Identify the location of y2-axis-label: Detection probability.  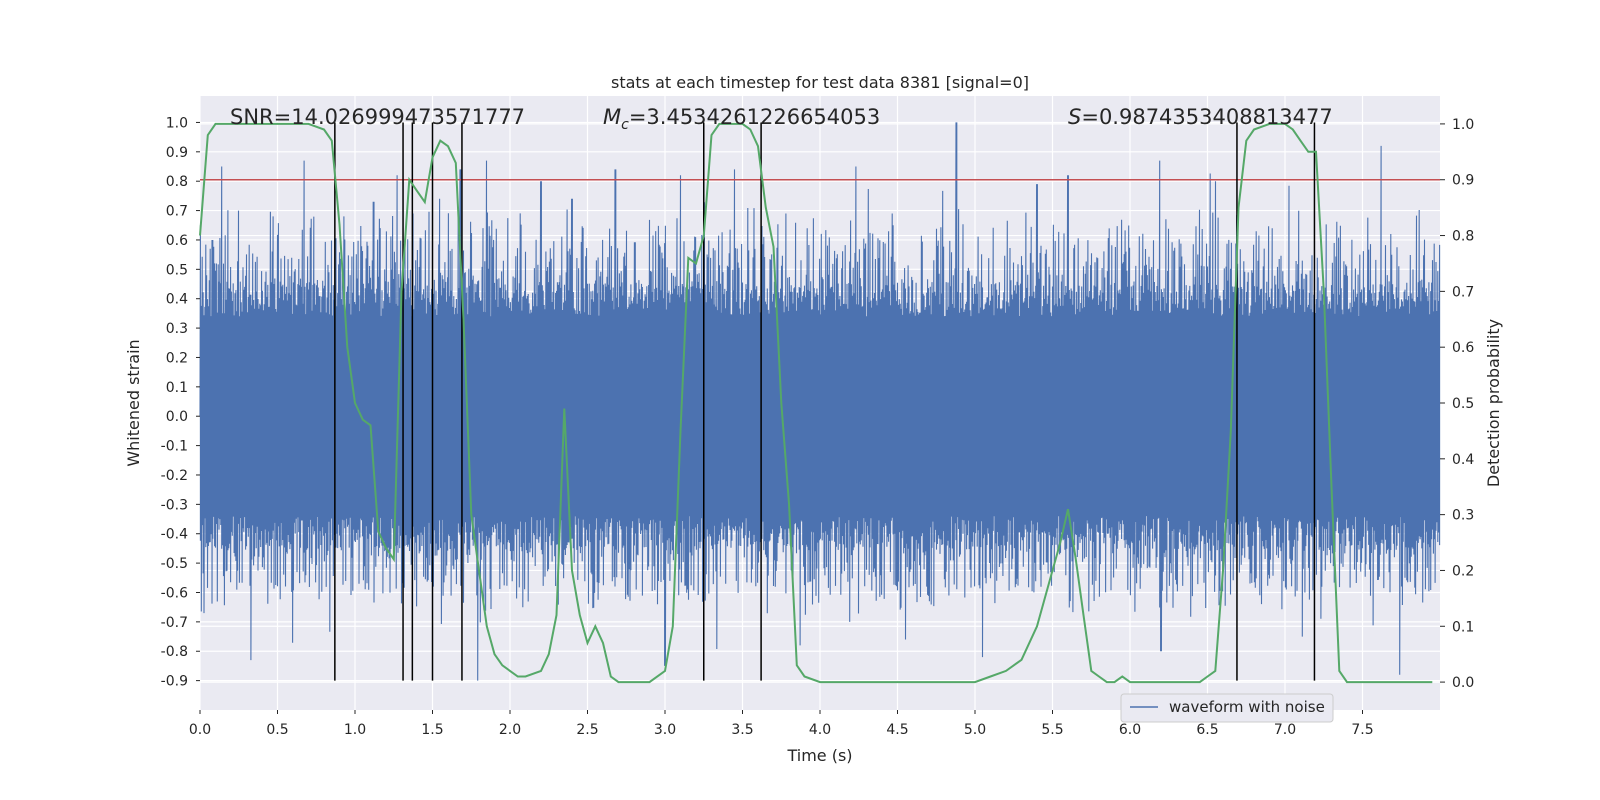
(1493, 403).